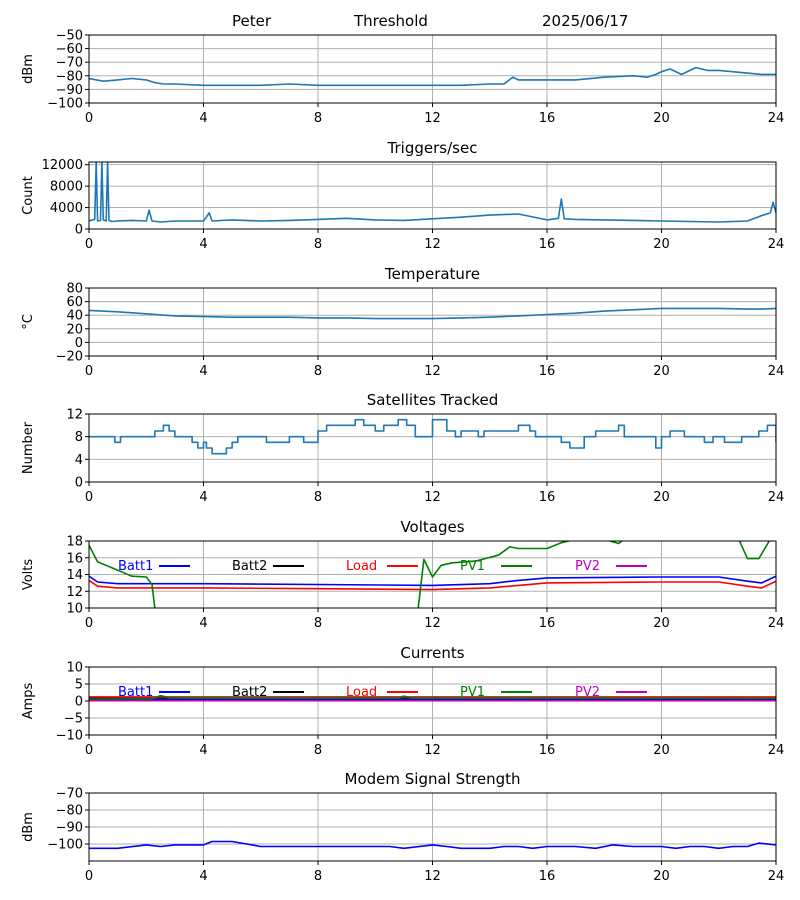  I want to click on y-tick-label: −5, so click(73, 719).